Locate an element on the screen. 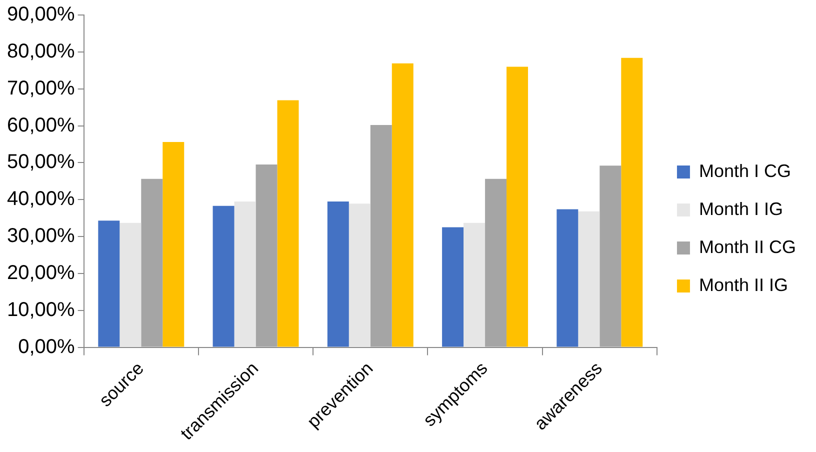  y-tick-label: 70,00% is located at coordinates (41, 88).